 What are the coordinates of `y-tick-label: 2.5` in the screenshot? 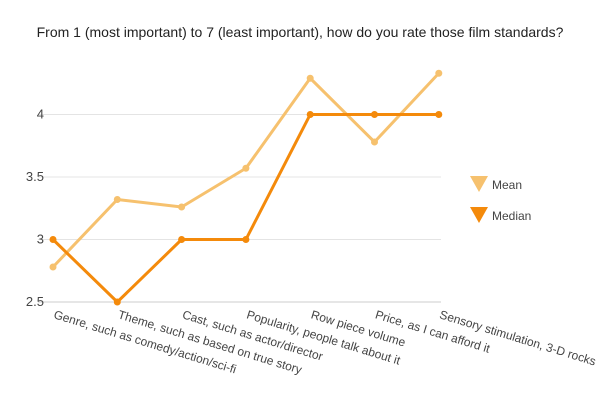 It's located at (35, 301).